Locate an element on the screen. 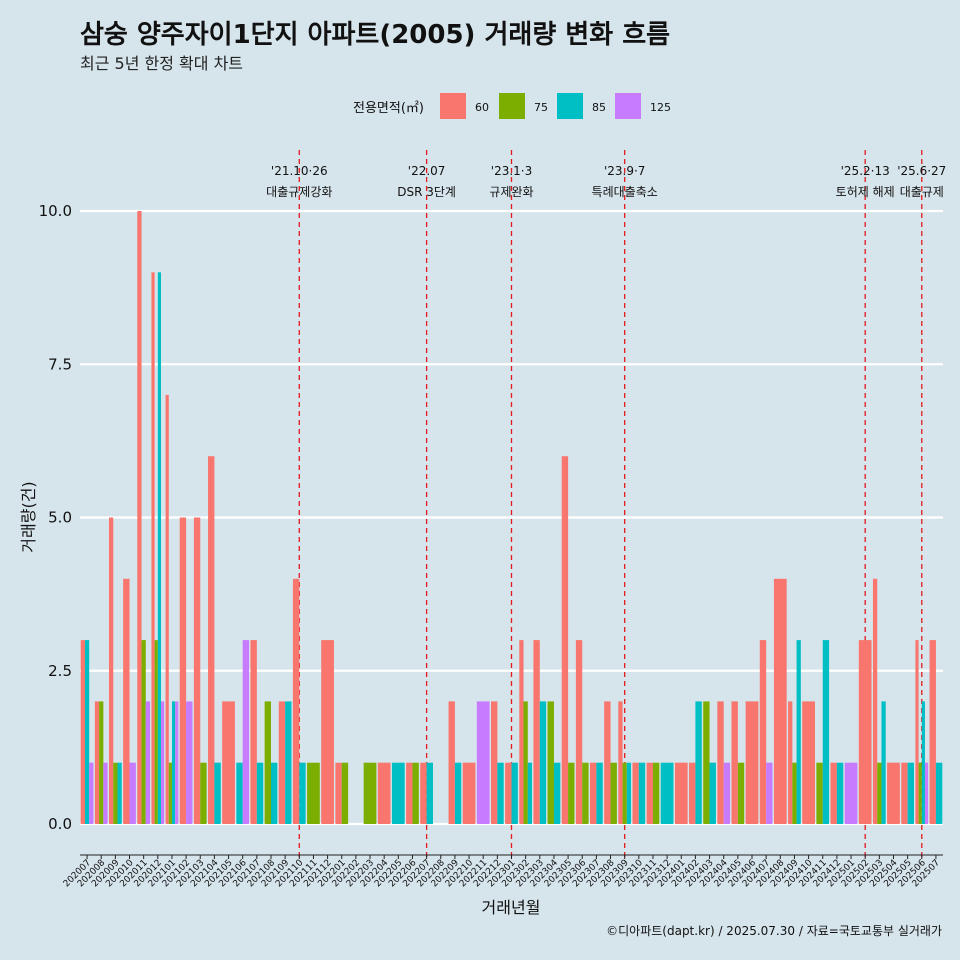 Image resolution: width=960 pixels, height=960 pixels. chart-title: 삼숭 양주자이1단지 아파트(2005) 거래량 변화 흐름 is located at coordinates (375, 35).